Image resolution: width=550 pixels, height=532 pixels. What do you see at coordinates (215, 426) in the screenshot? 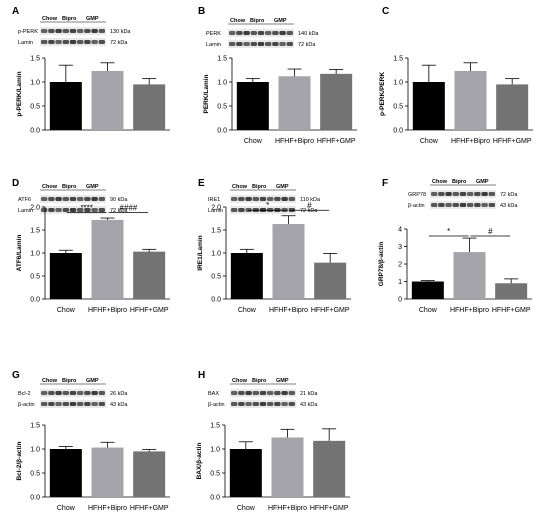
I see `y-tick-label: 1.5` at bounding box center [215, 426].